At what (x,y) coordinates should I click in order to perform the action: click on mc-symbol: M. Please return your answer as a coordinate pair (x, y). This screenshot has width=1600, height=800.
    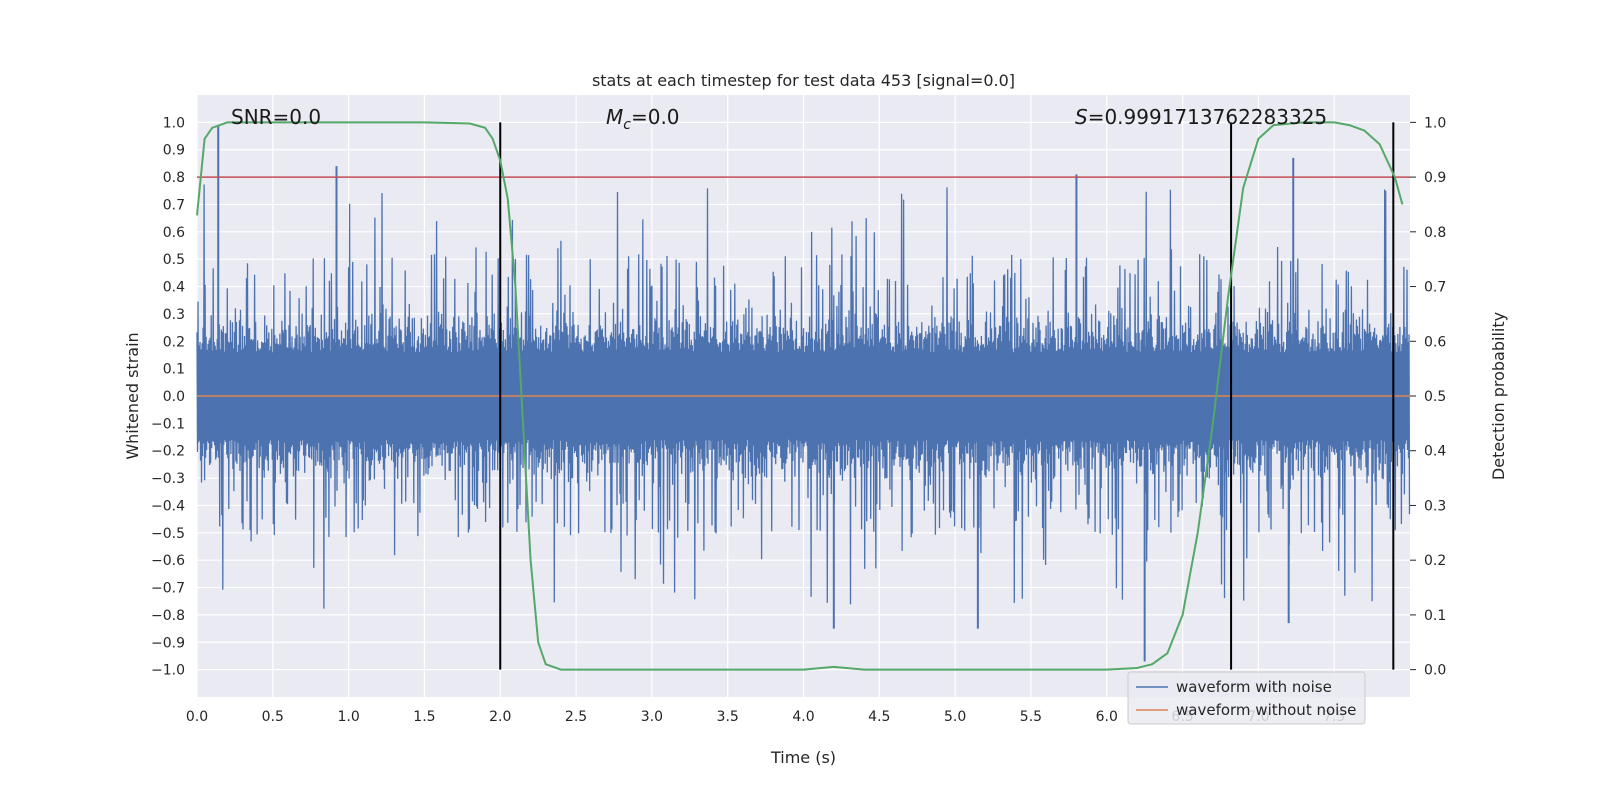
    Looking at the image, I should click on (614, 117).